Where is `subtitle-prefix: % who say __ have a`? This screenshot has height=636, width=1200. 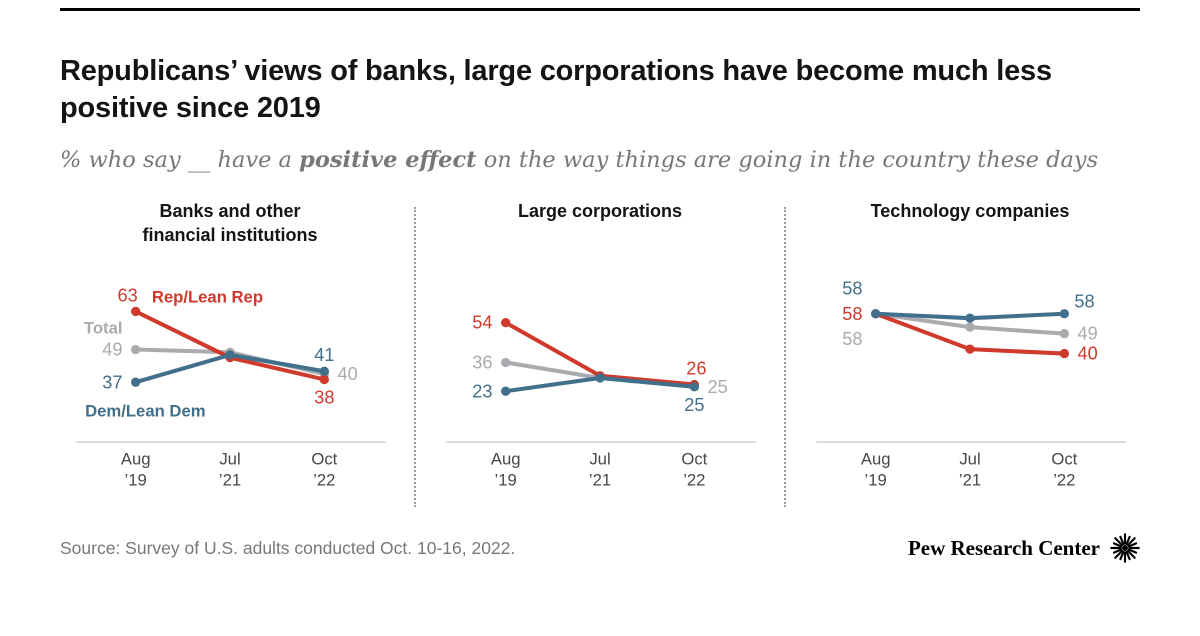 subtitle-prefix: % who say __ have a is located at coordinates (180, 159).